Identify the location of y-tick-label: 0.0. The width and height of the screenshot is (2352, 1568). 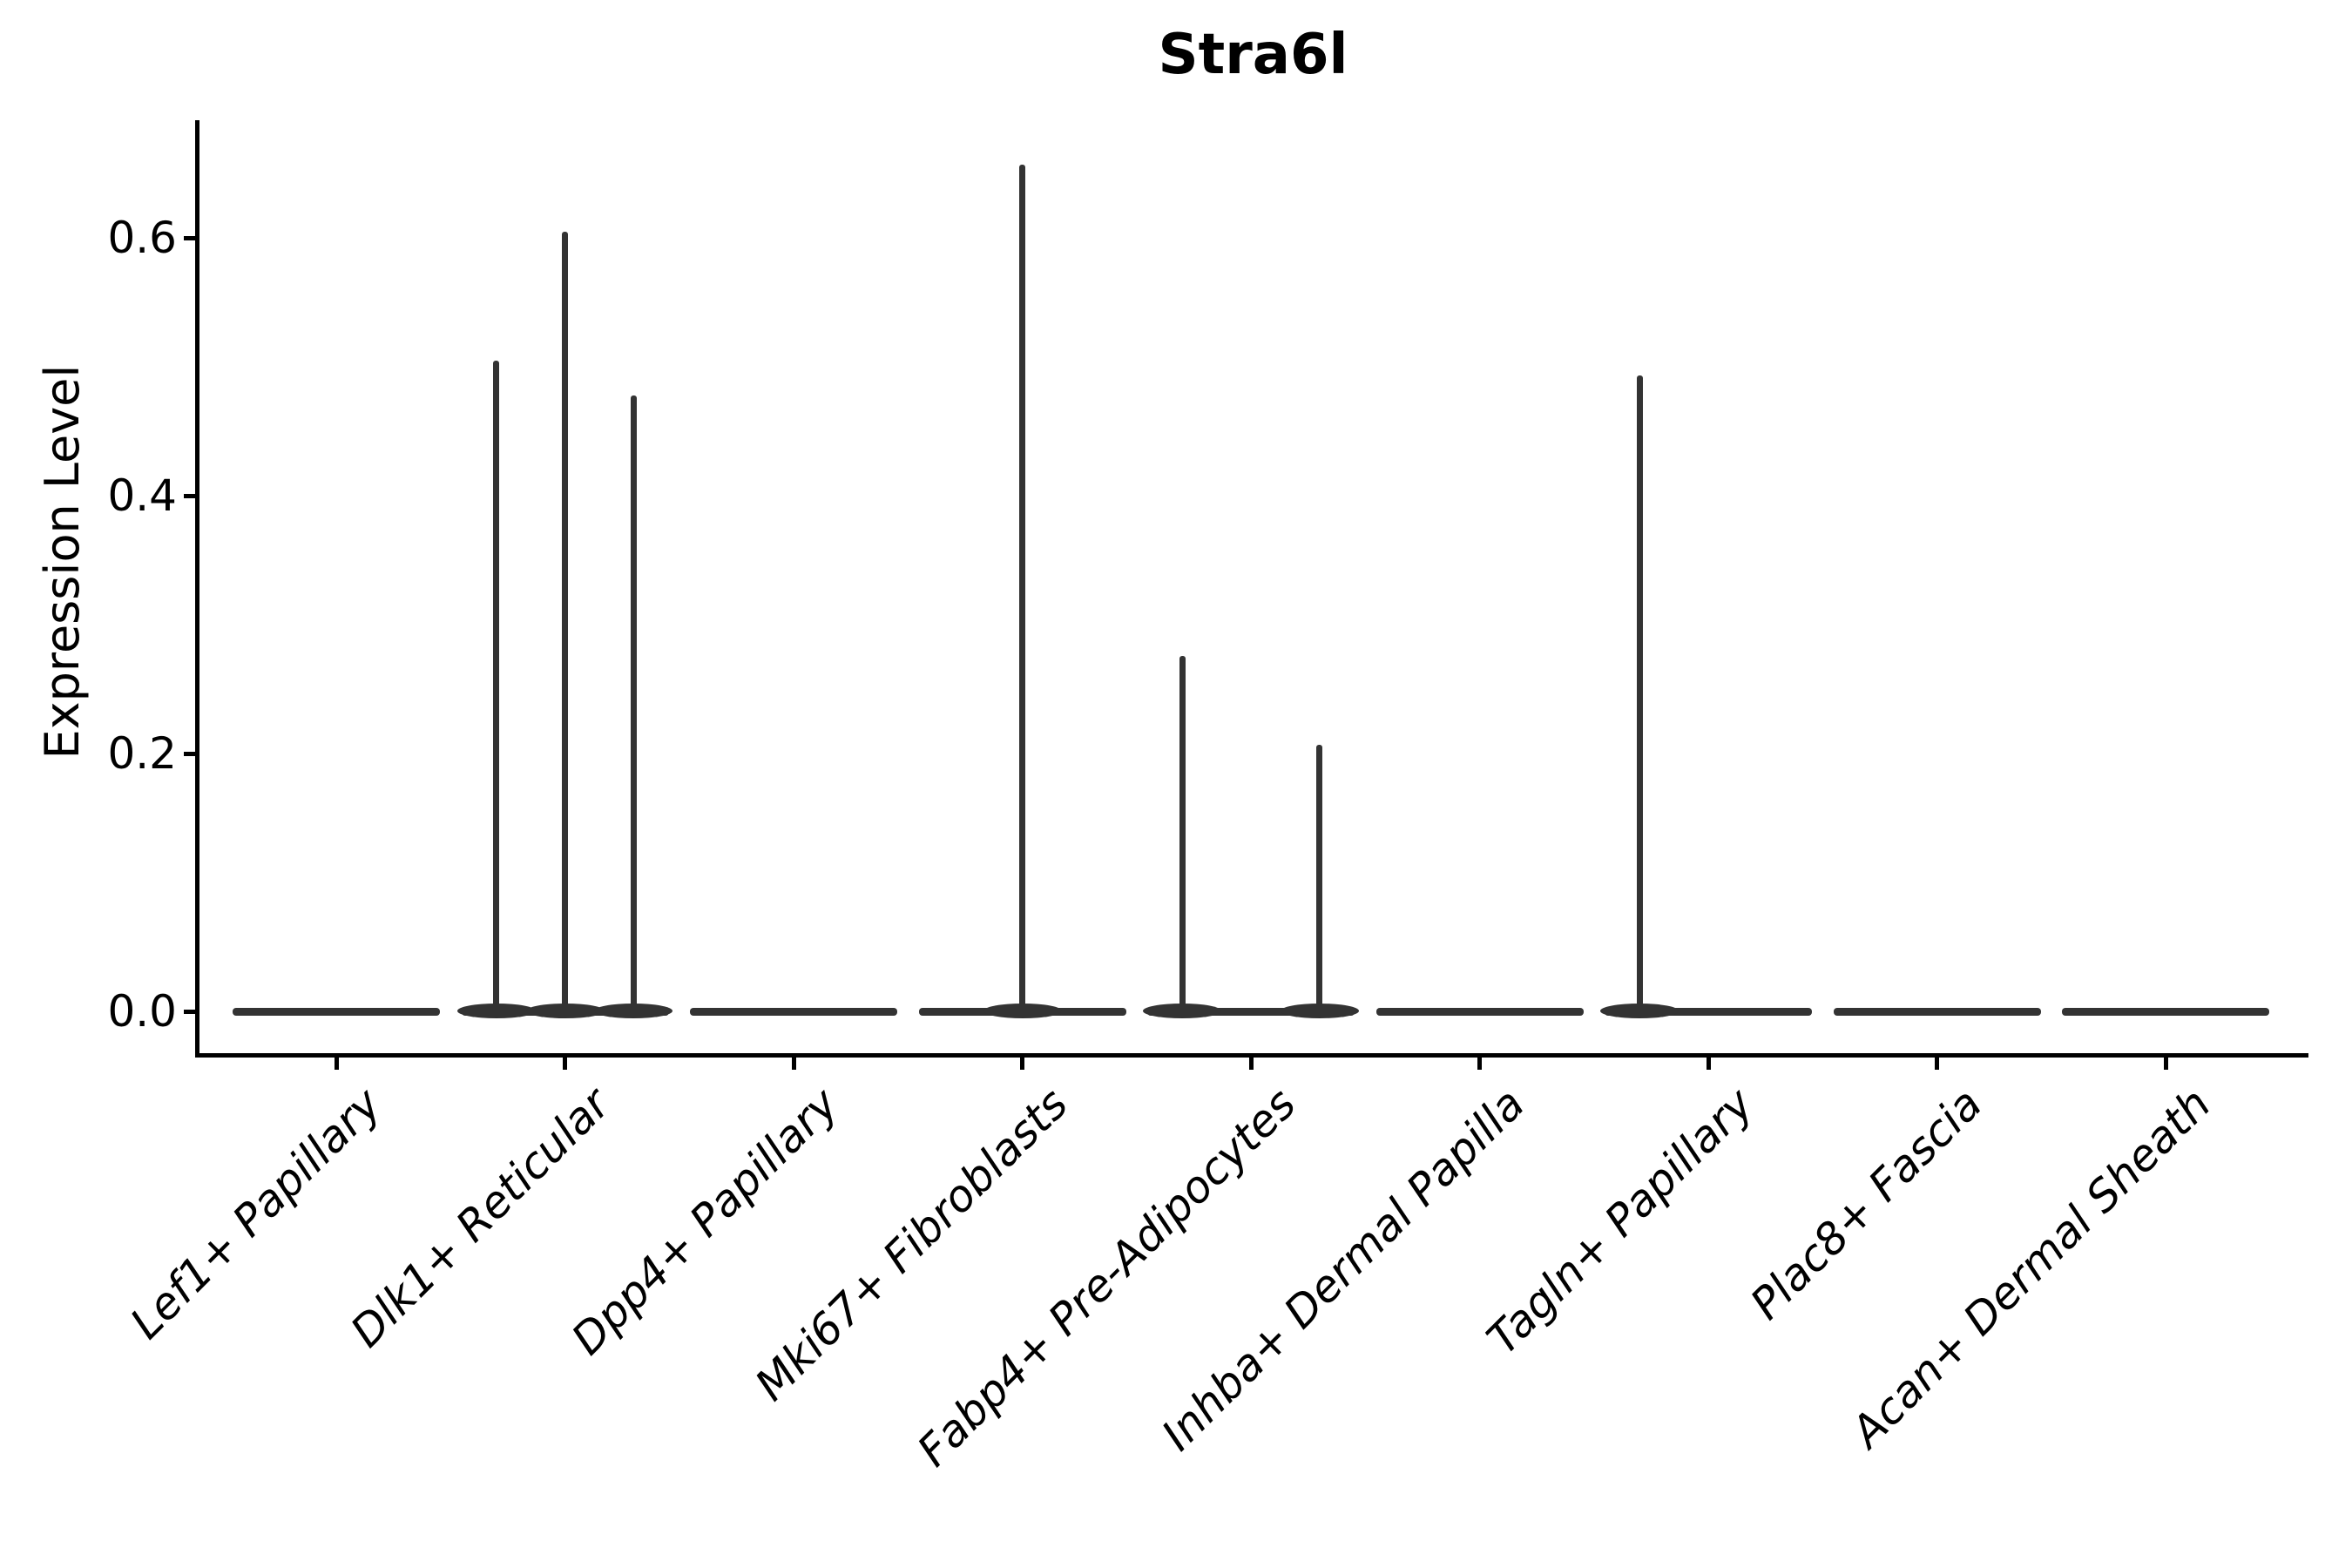
(142, 1012).